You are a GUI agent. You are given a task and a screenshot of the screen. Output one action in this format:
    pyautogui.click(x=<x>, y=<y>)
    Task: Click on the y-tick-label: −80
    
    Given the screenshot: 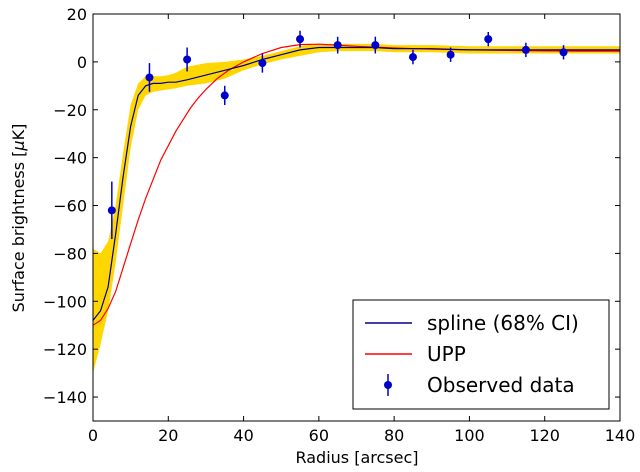 What is the action you would take?
    pyautogui.click(x=70, y=253)
    